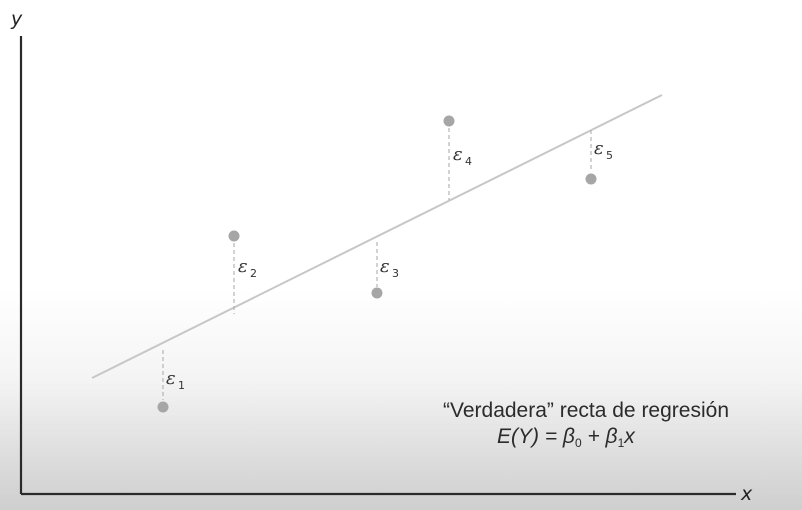 This screenshot has width=802, height=510. What do you see at coordinates (468, 161) in the screenshot?
I see `residual-index: 4` at bounding box center [468, 161].